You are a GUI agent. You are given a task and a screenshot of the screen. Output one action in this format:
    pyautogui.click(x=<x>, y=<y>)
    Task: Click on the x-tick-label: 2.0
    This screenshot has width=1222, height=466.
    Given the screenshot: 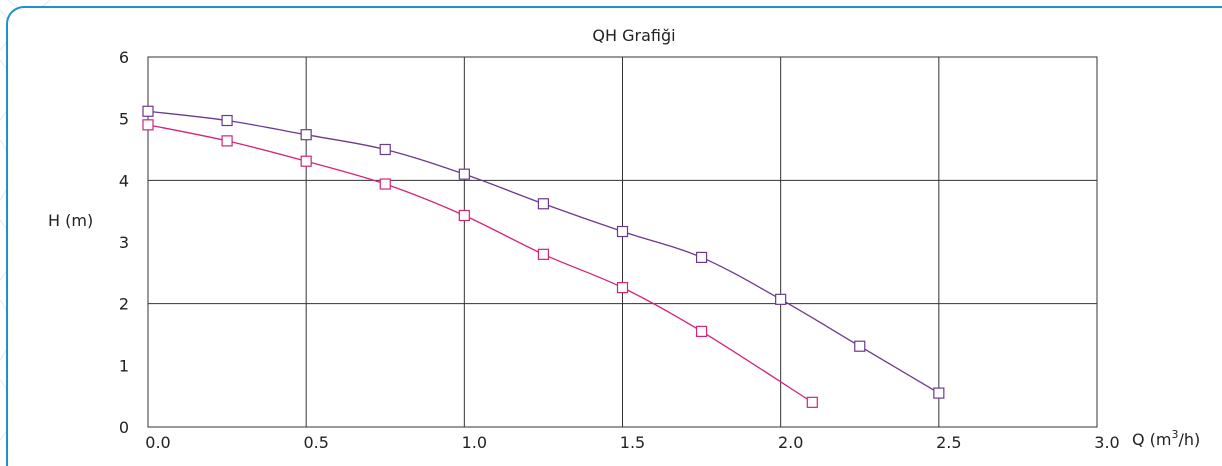 What is the action you would take?
    pyautogui.click(x=790, y=442)
    